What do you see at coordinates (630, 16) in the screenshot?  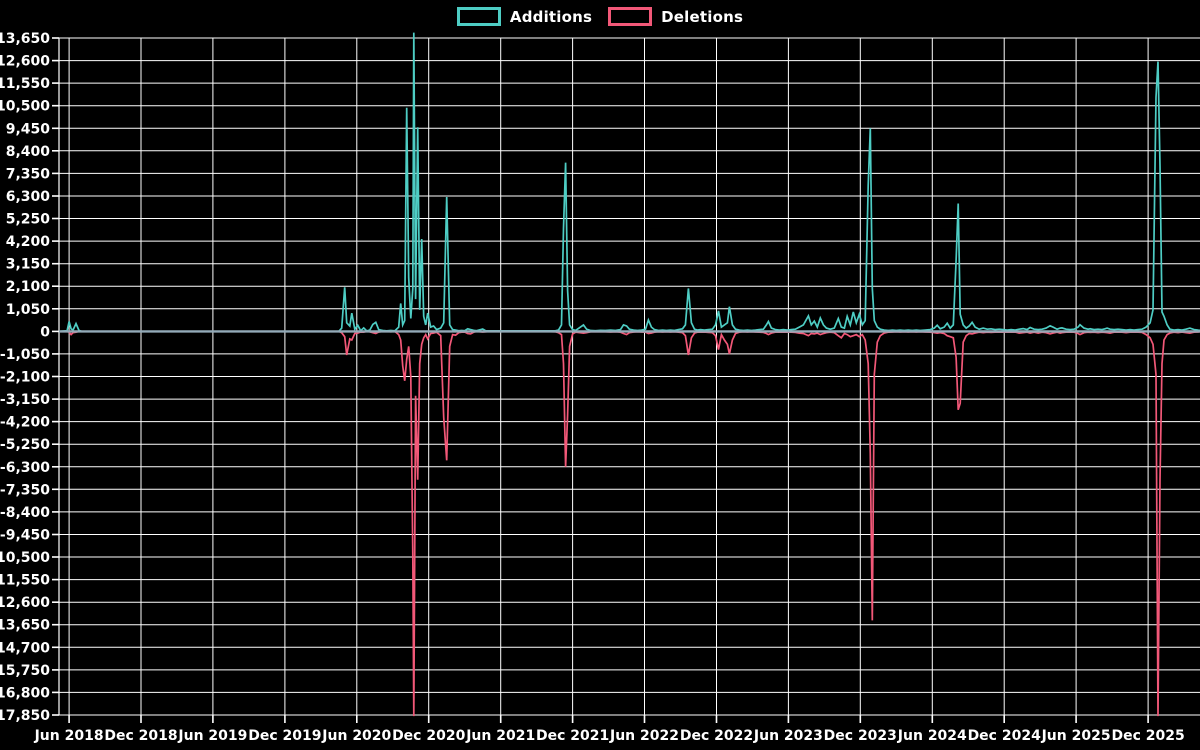 I see `deletions-swatch-icon` at bounding box center [630, 16].